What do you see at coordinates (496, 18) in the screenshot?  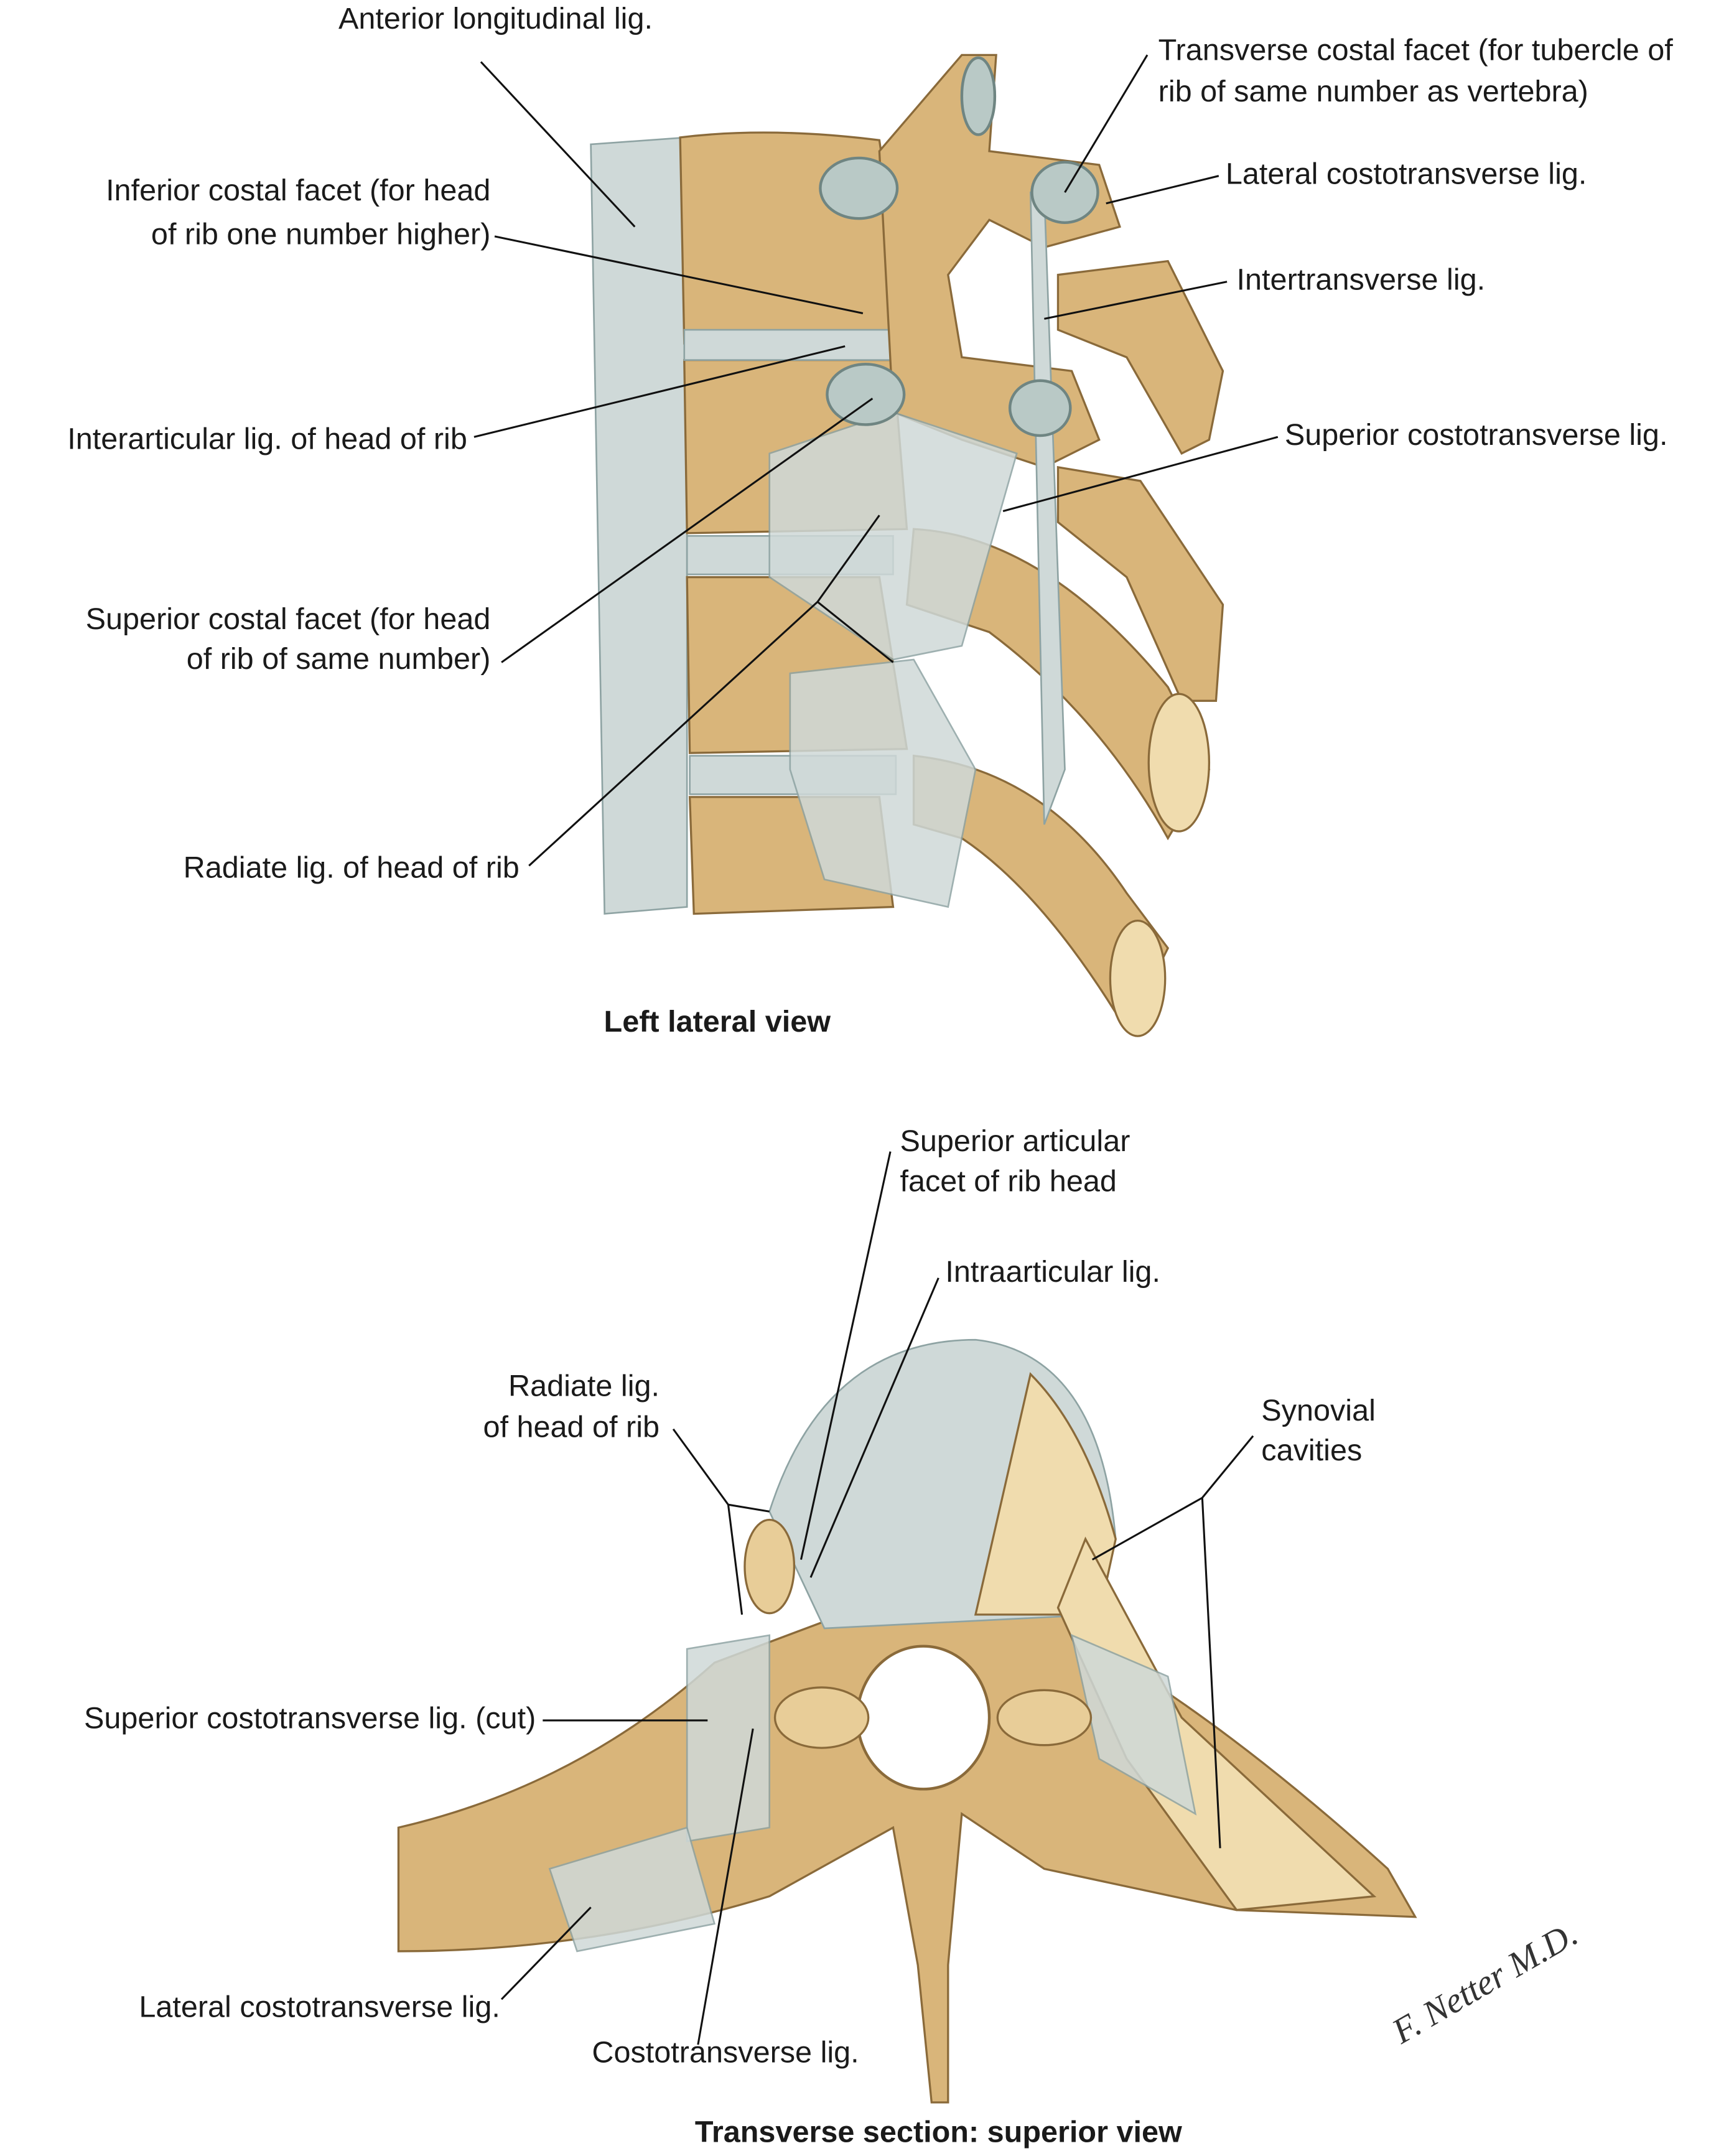 I see `label: Anterior longitudinal lig.` at bounding box center [496, 18].